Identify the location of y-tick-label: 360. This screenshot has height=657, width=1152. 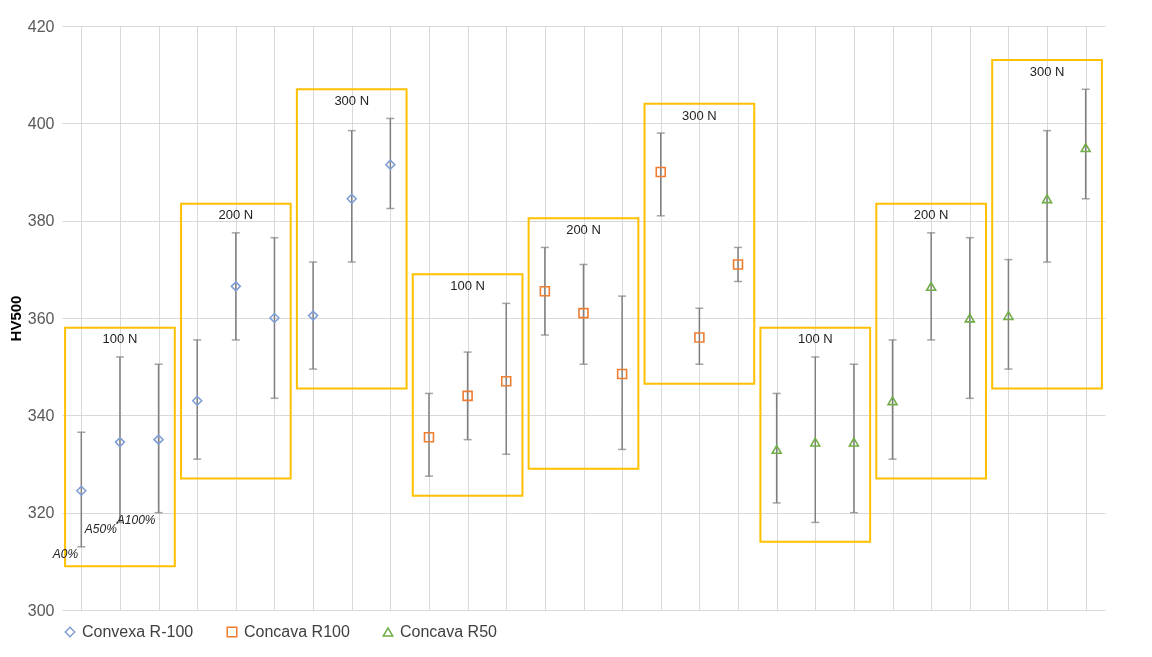
(41, 318).